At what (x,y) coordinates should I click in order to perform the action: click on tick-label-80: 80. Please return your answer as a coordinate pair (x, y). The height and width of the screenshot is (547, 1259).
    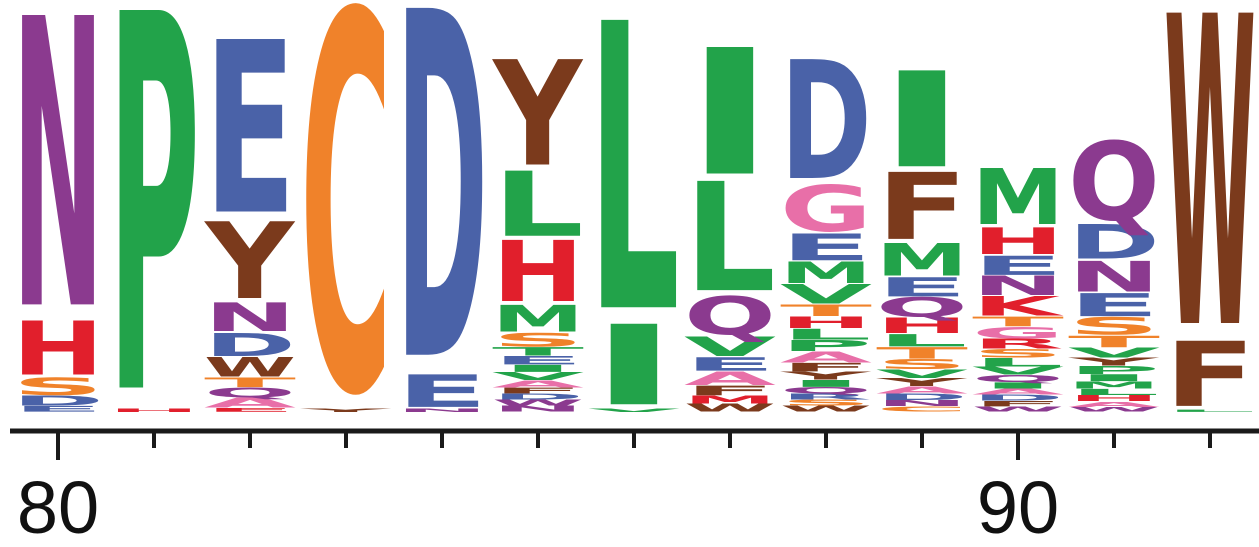
    Looking at the image, I should click on (58, 506).